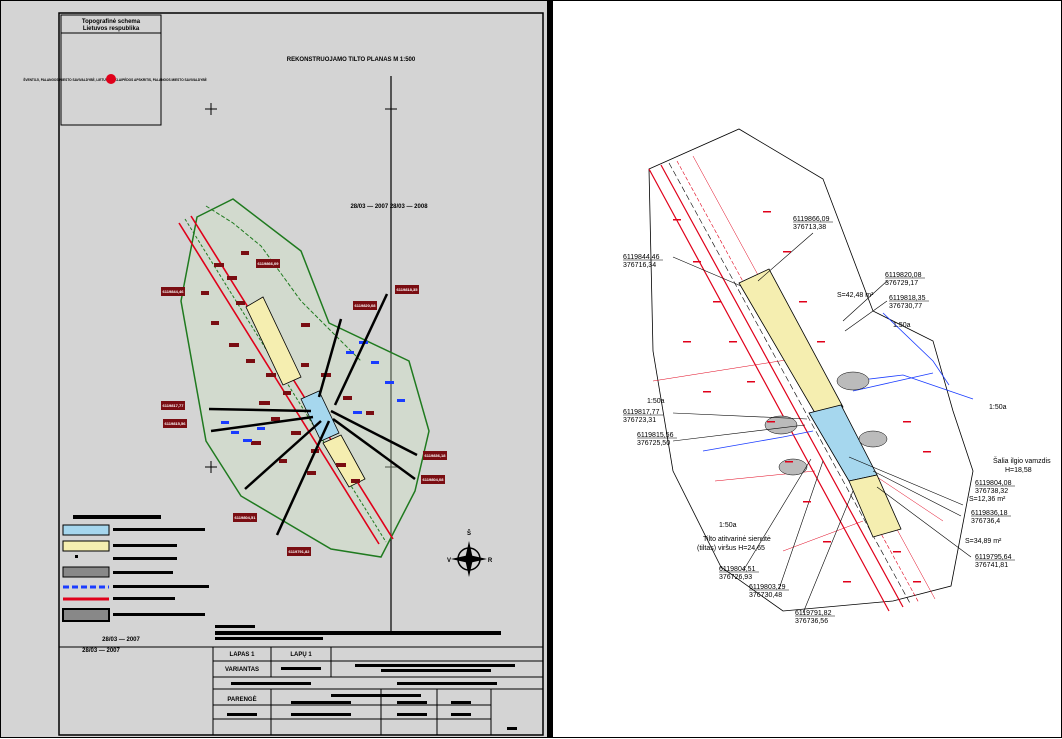  Describe the element at coordinates (273, 341) in the screenshot. I see `bridge-yellow-area` at that location.